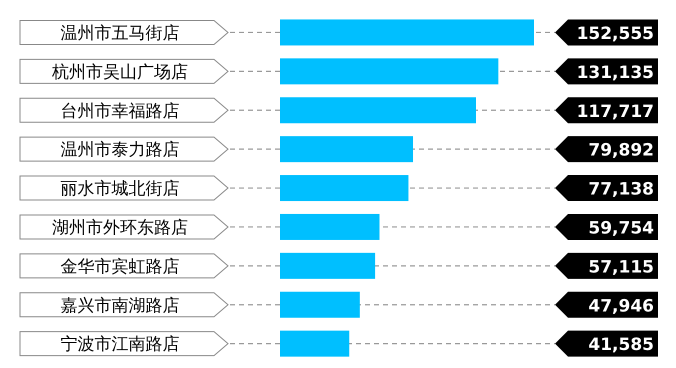 The width and height of the screenshot is (676, 368). I want to click on data-label: 117,717, so click(615, 112).